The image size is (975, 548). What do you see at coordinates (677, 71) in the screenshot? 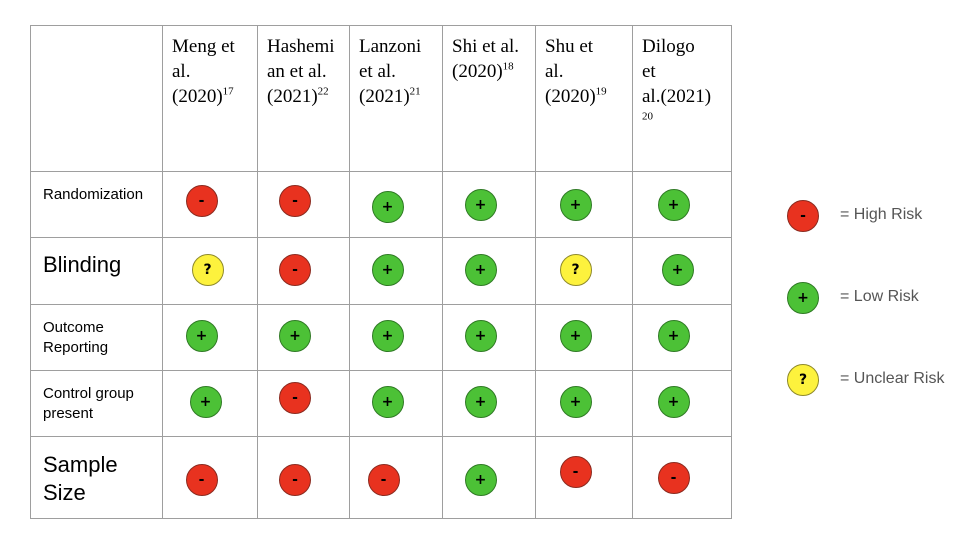
I see `study-name: Dilogo et al.(2021)` at bounding box center [677, 71].